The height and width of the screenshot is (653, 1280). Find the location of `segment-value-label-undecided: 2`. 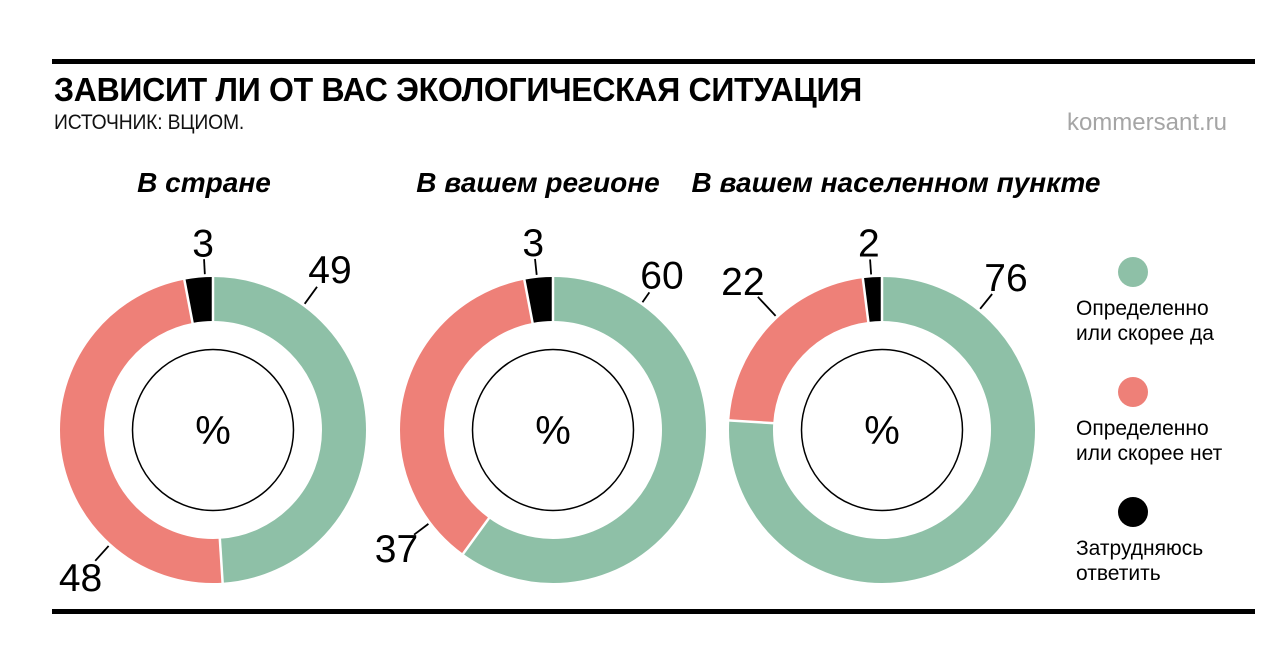

segment-value-label-undecided: 2 is located at coordinates (869, 243).